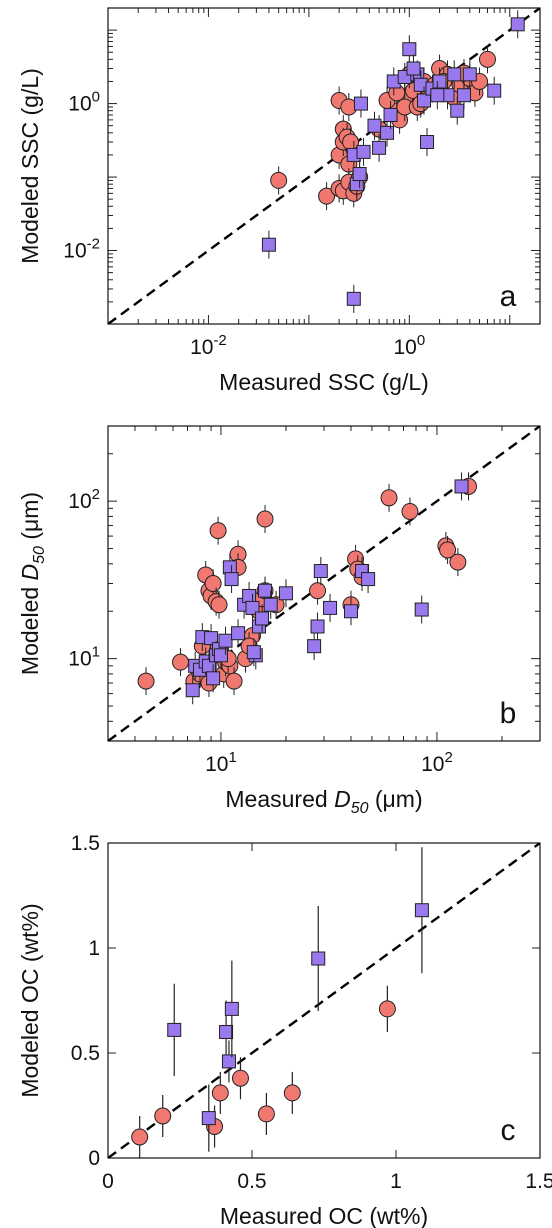 Image resolution: width=552 pixels, height=1228 pixels. I want to click on x-tick-label: 0, so click(108, 1181).